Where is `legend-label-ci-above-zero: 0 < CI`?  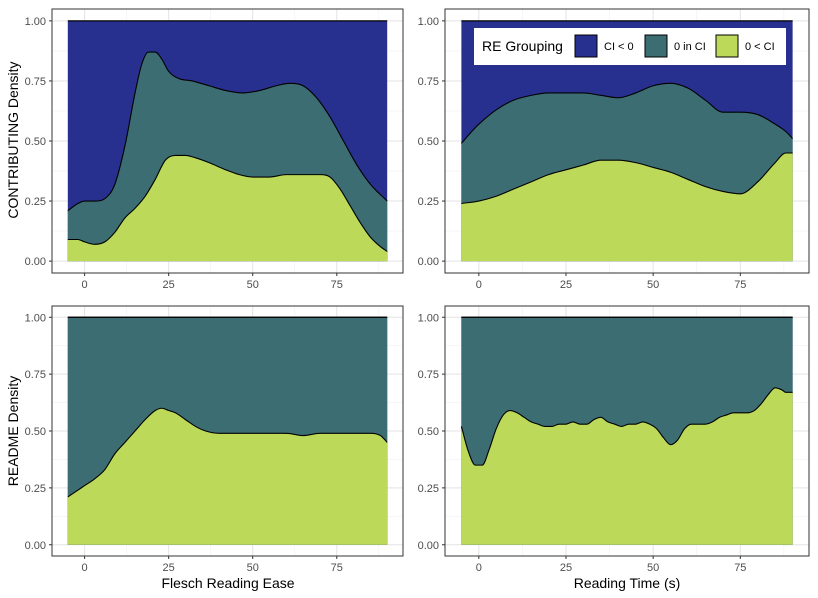
legend-label-ci-above-zero: 0 < CI is located at coordinates (760, 47).